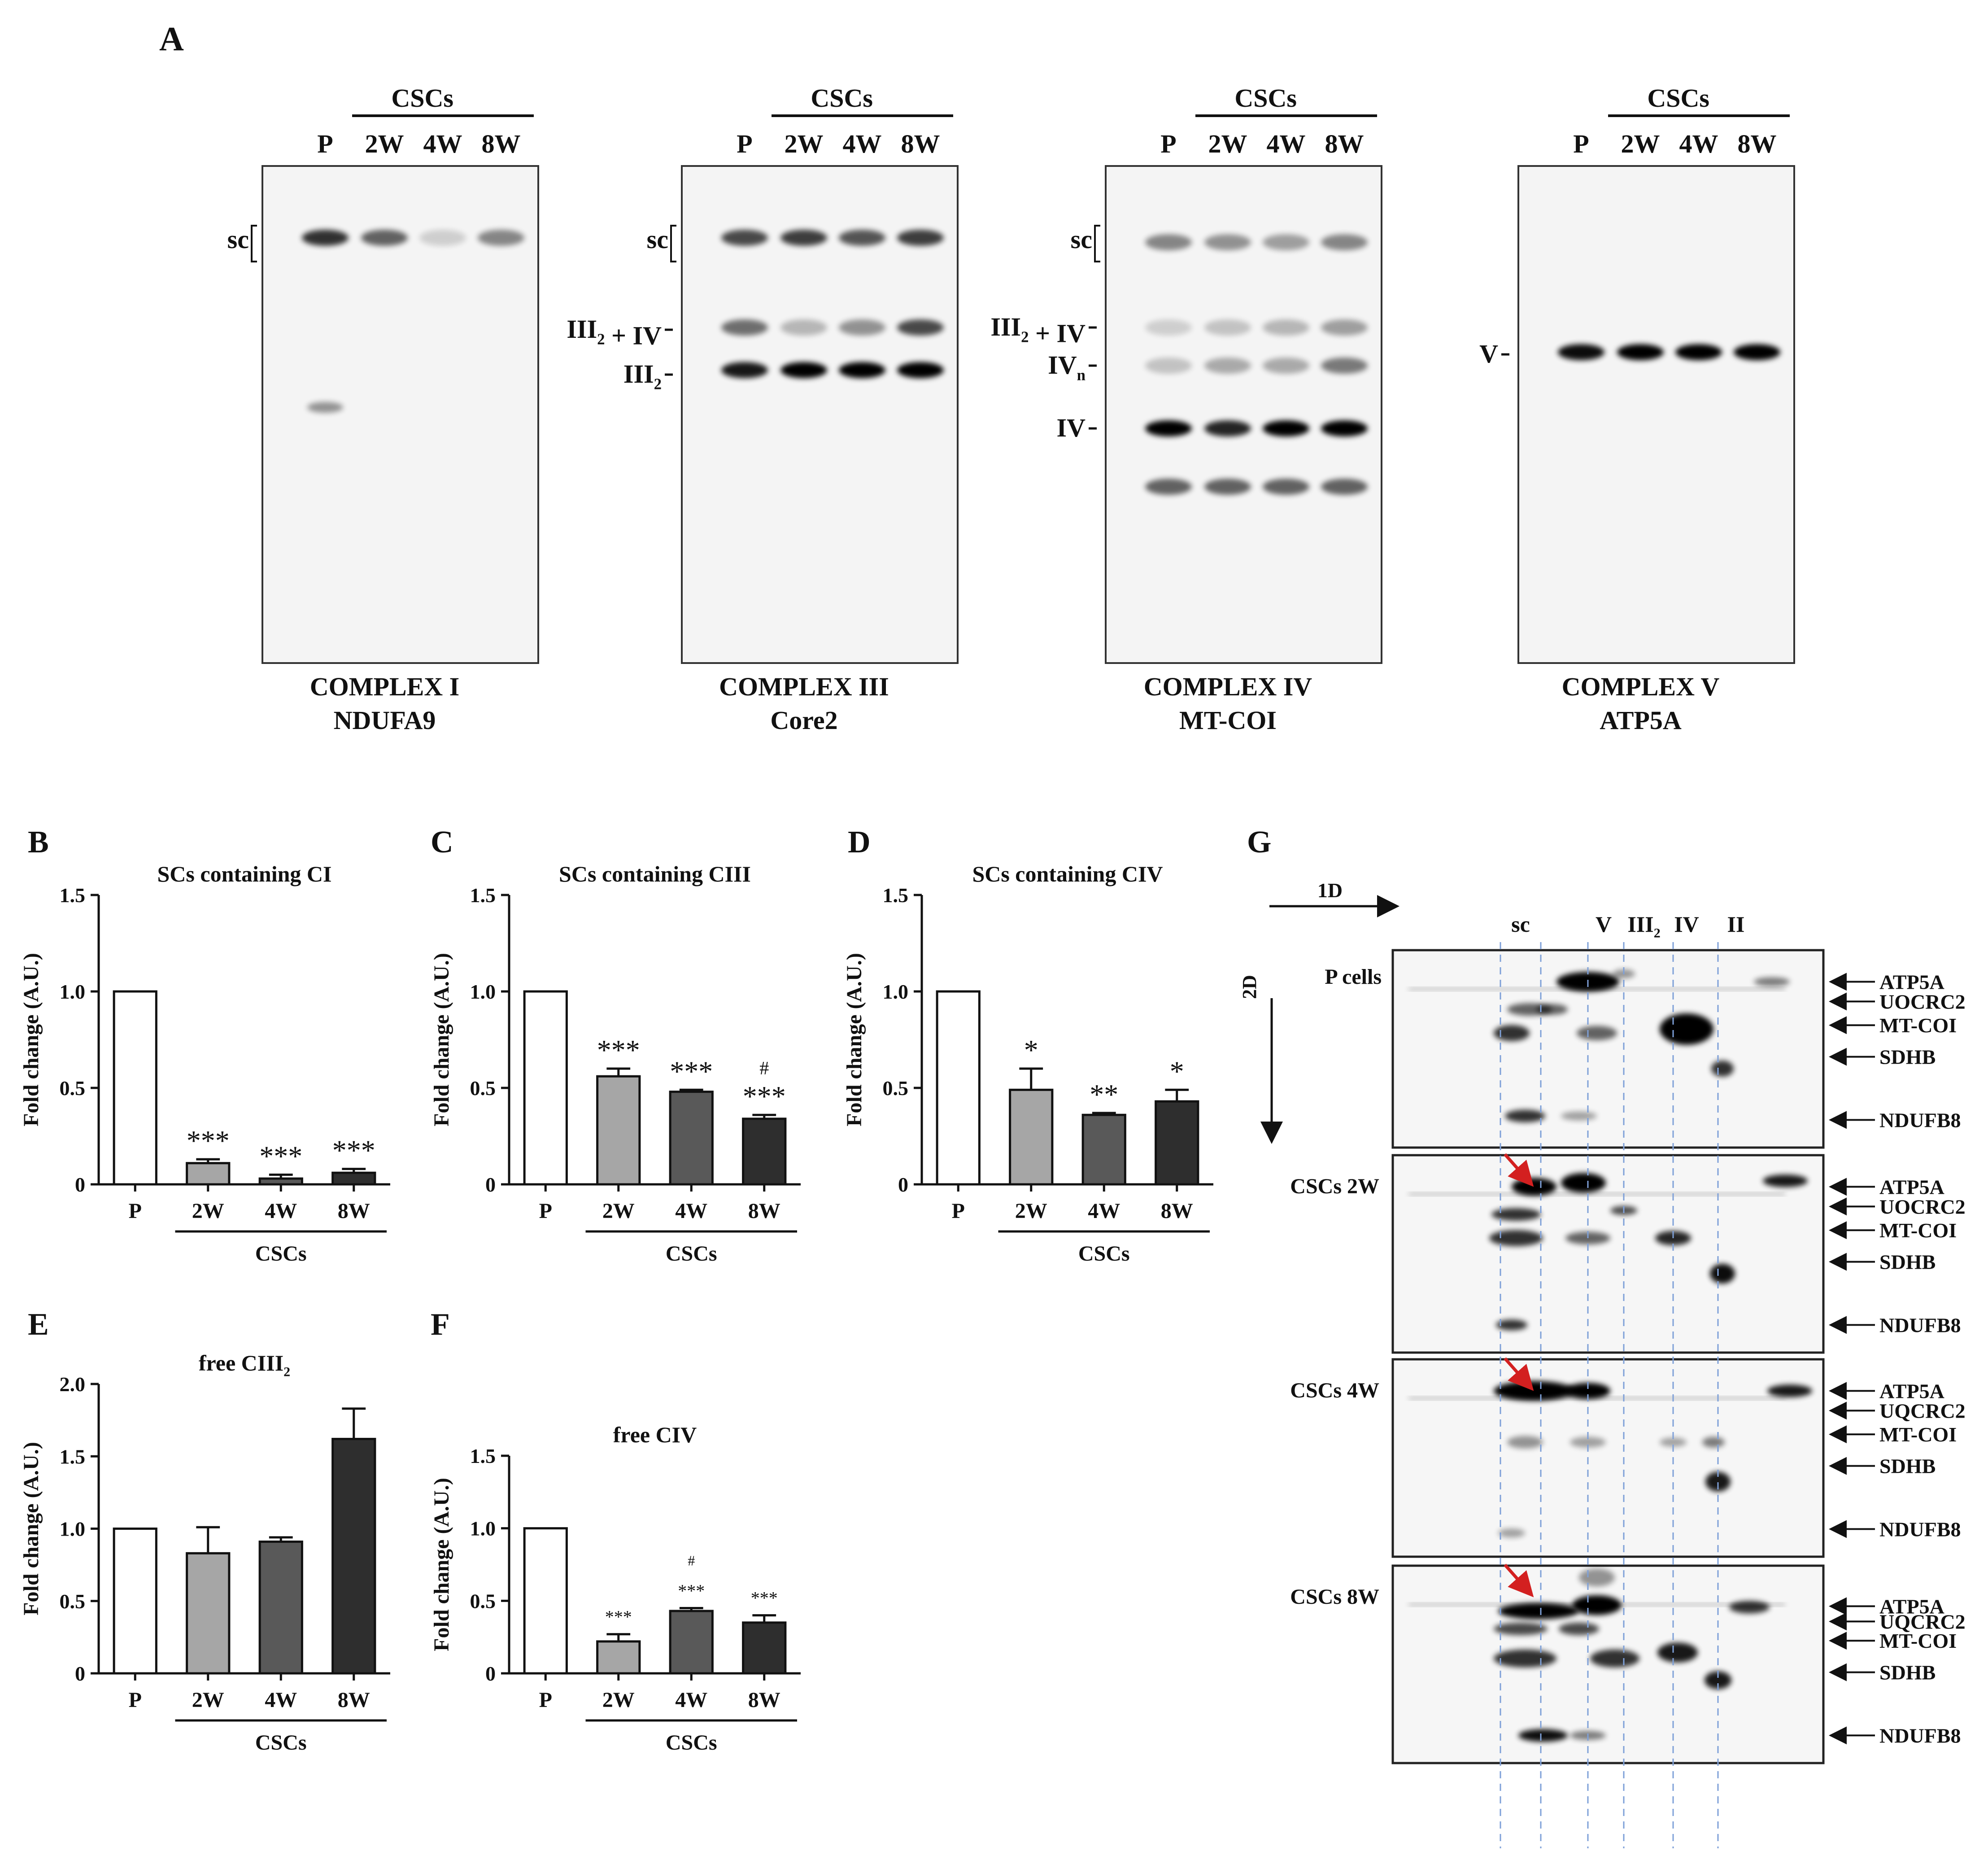 The height and width of the screenshot is (1851, 1988). Describe the element at coordinates (1641, 686) in the screenshot. I see `blot-caption-1: COMPLEX V` at that location.